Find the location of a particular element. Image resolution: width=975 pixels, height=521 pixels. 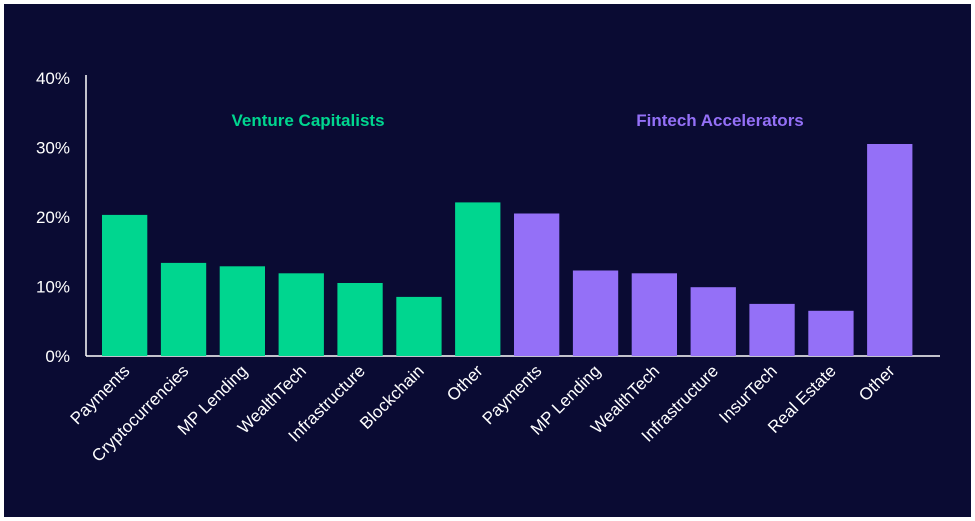

y-tick-label: 10% is located at coordinates (53, 287).